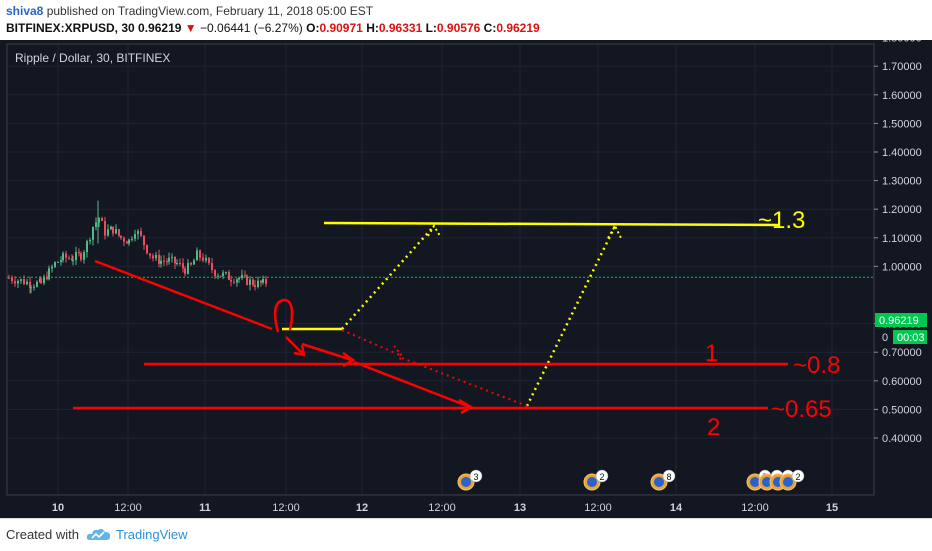 This screenshot has width=932, height=551. Describe the element at coordinates (571, 316) in the screenshot. I see `dotted-path` at that location.